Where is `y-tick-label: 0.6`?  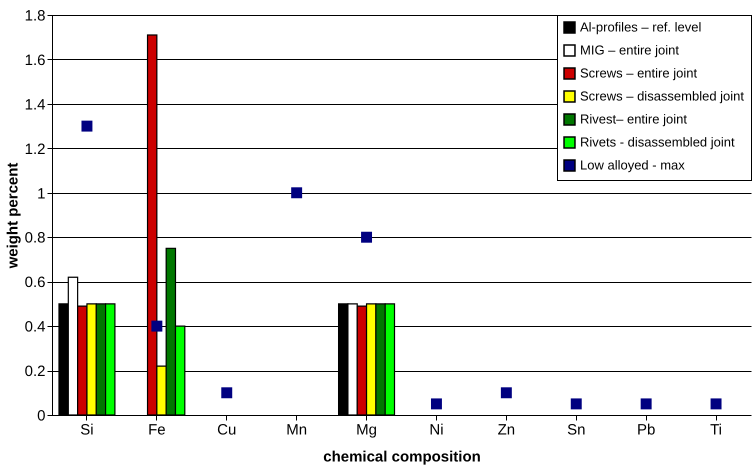 y-tick-label: 0.6 is located at coordinates (35, 283).